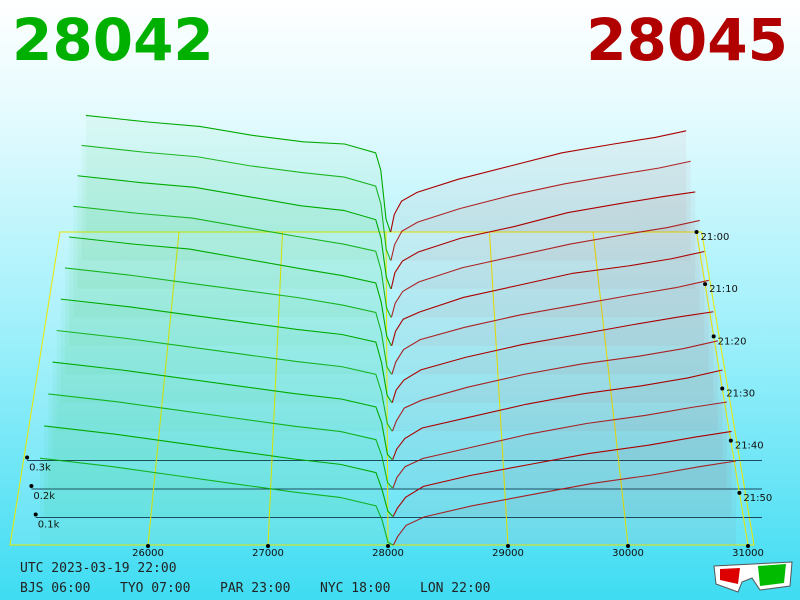 The width and height of the screenshot is (800, 600). Describe the element at coordinates (40, 468) in the screenshot. I see `volume-tick-label: 0.3k` at that location.